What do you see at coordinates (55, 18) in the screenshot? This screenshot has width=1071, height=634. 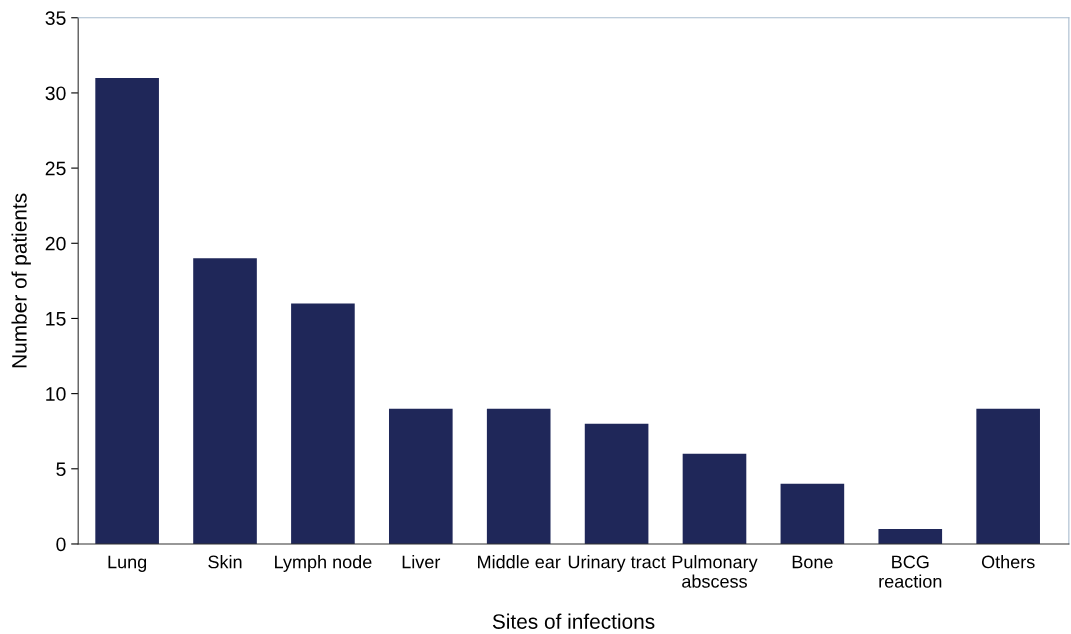 I see `y-tick-label: 35` at bounding box center [55, 18].